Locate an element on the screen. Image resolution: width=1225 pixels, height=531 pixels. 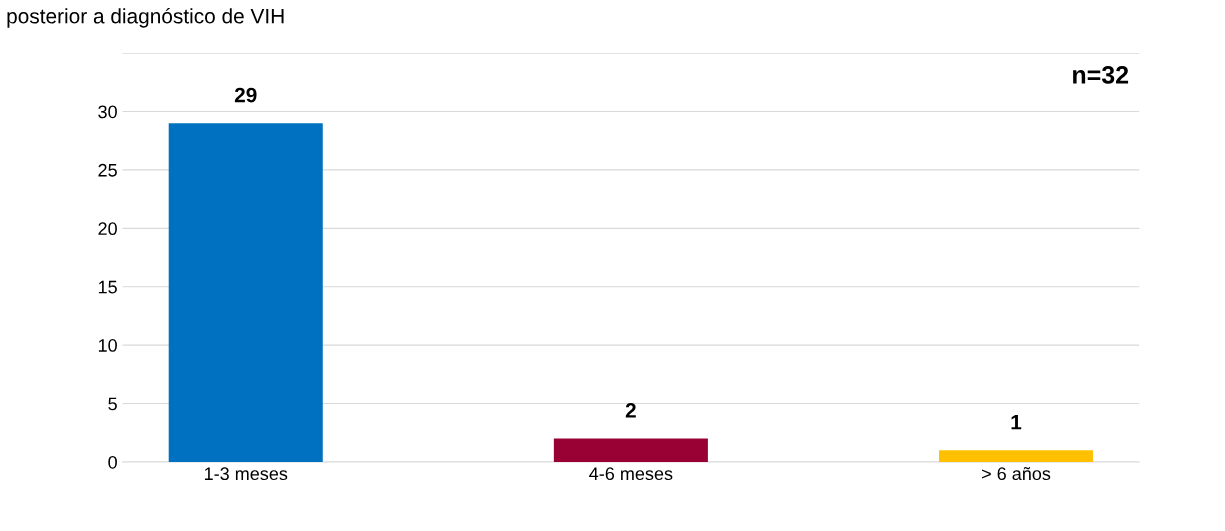
y-tick-label: 0 is located at coordinates (112, 462).